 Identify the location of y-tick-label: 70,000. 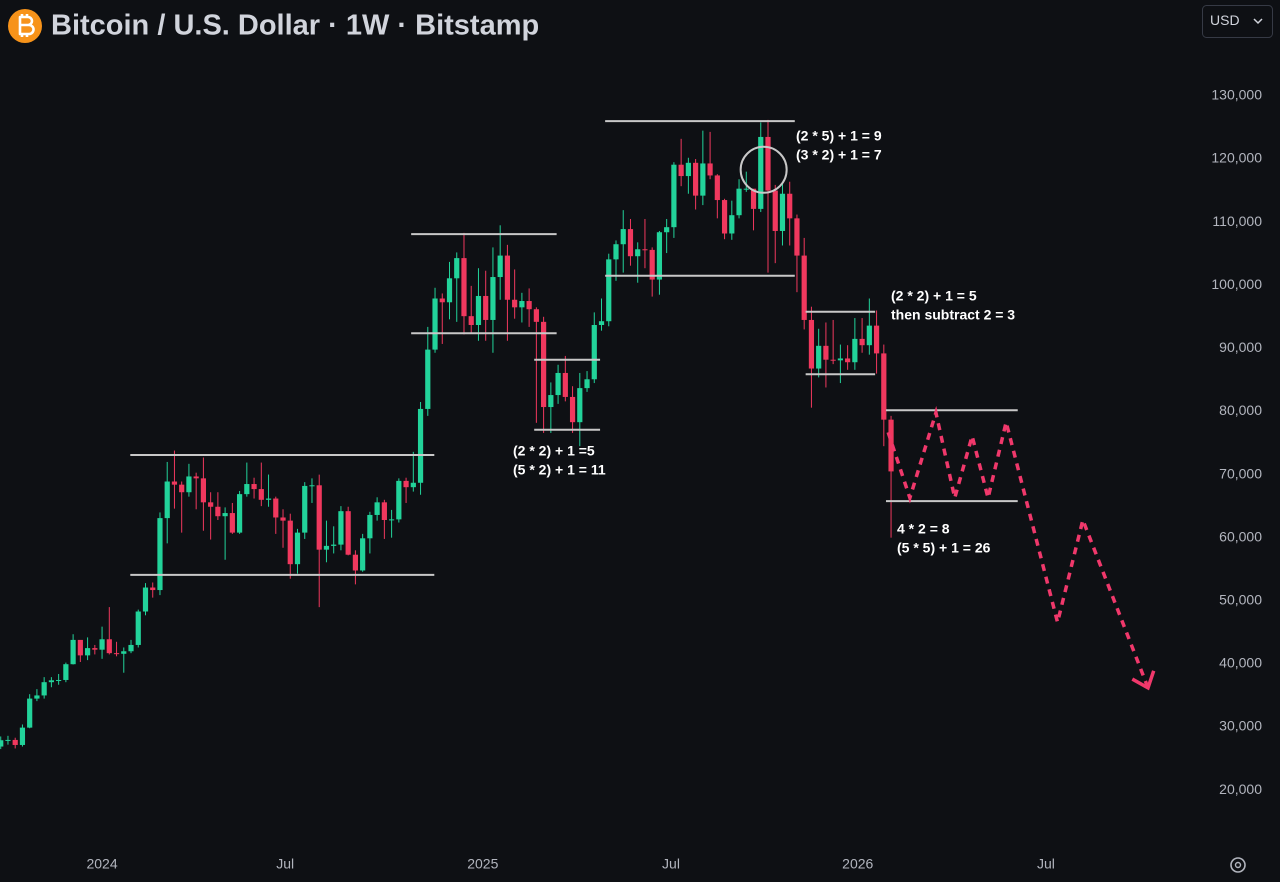
(1240, 473).